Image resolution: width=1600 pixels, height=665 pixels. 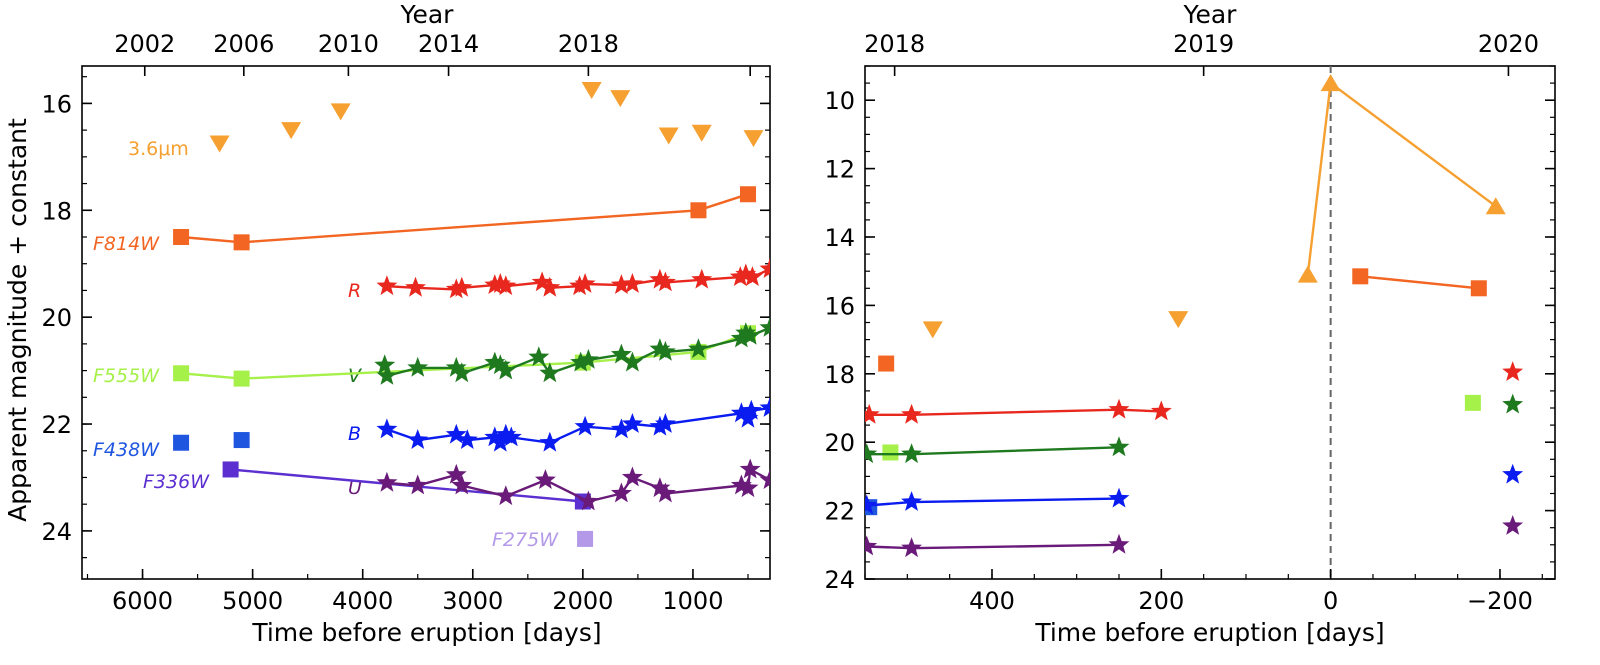 I want to click on x-tick-label: 0, so click(x=1330, y=601).